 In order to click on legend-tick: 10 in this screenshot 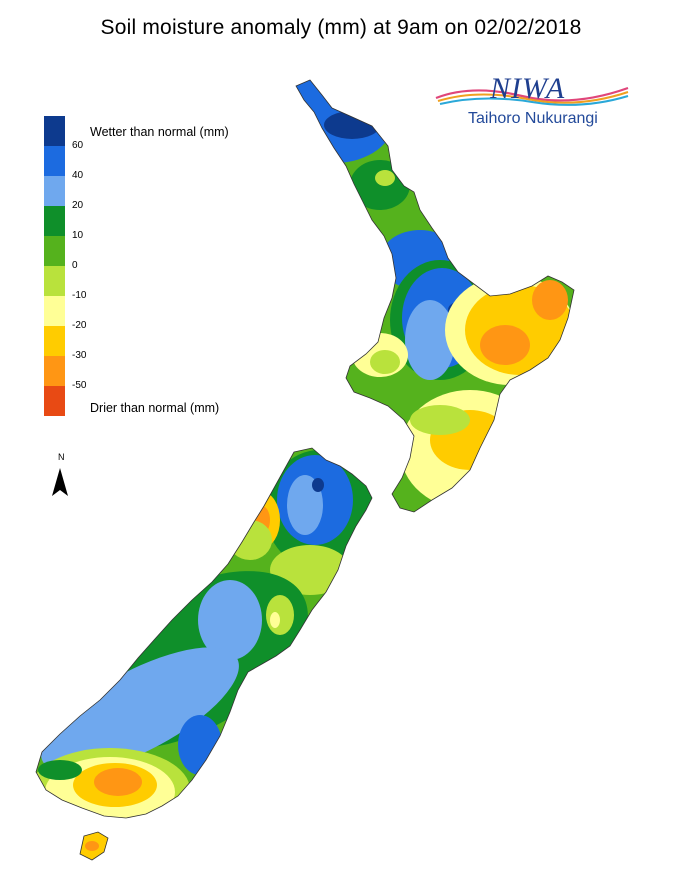, I will do `click(78, 235)`.